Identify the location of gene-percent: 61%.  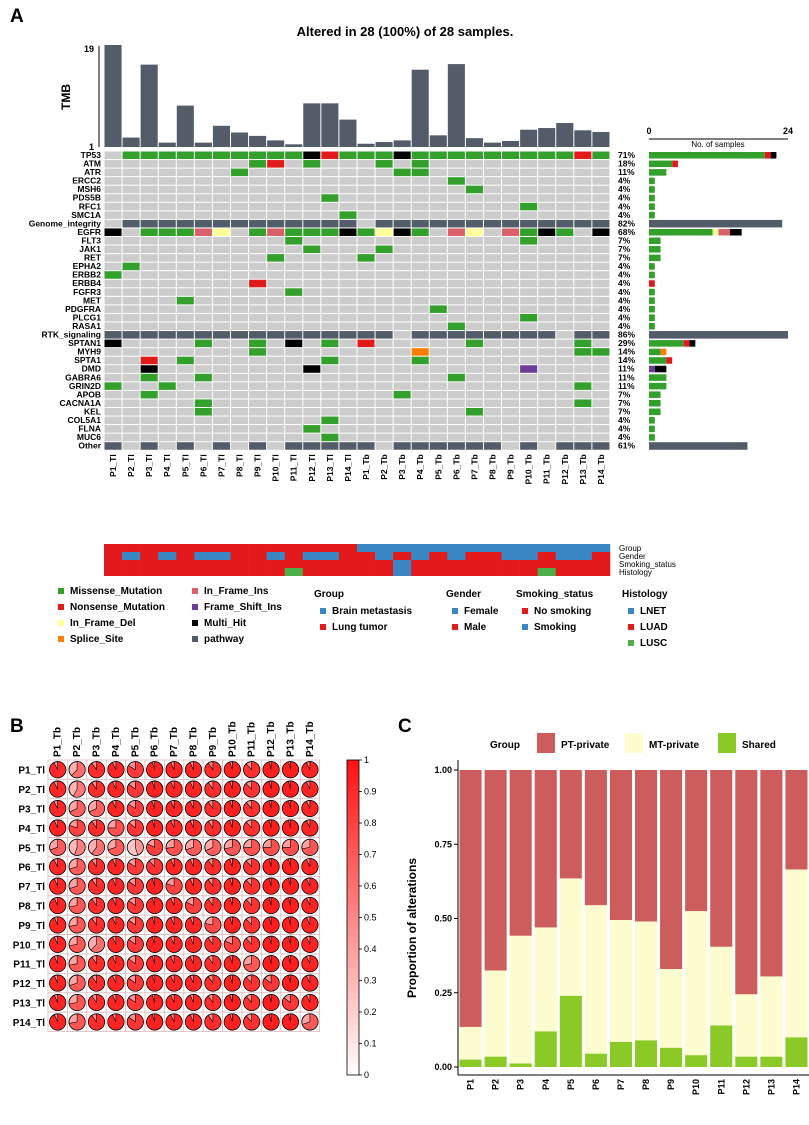
(626, 446).